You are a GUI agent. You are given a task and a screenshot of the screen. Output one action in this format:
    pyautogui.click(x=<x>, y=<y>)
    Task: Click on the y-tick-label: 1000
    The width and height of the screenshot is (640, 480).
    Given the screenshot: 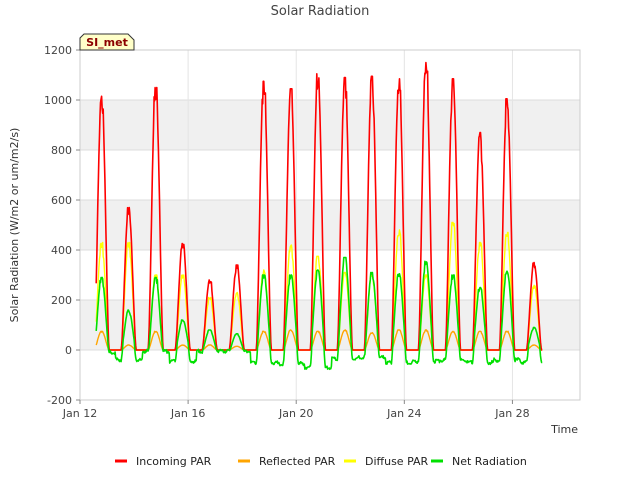 What is the action you would take?
    pyautogui.click(x=58, y=100)
    